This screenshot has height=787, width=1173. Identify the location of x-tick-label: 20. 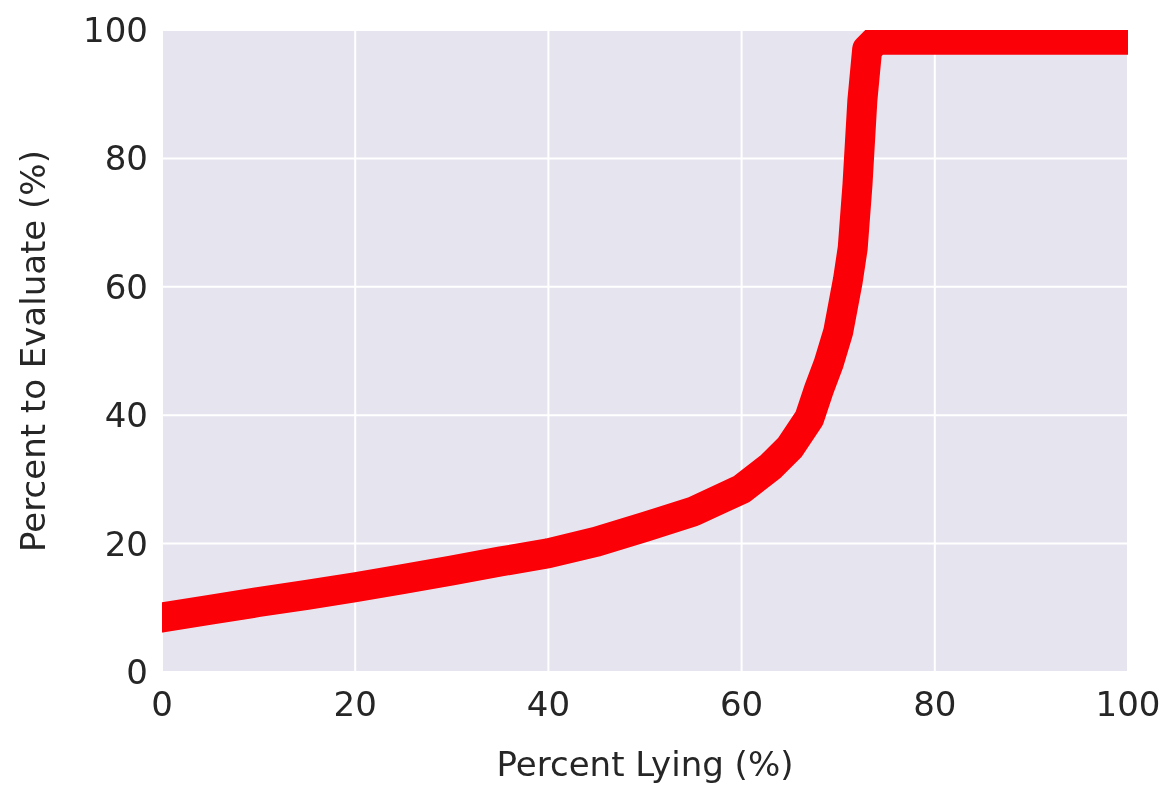
(355, 704).